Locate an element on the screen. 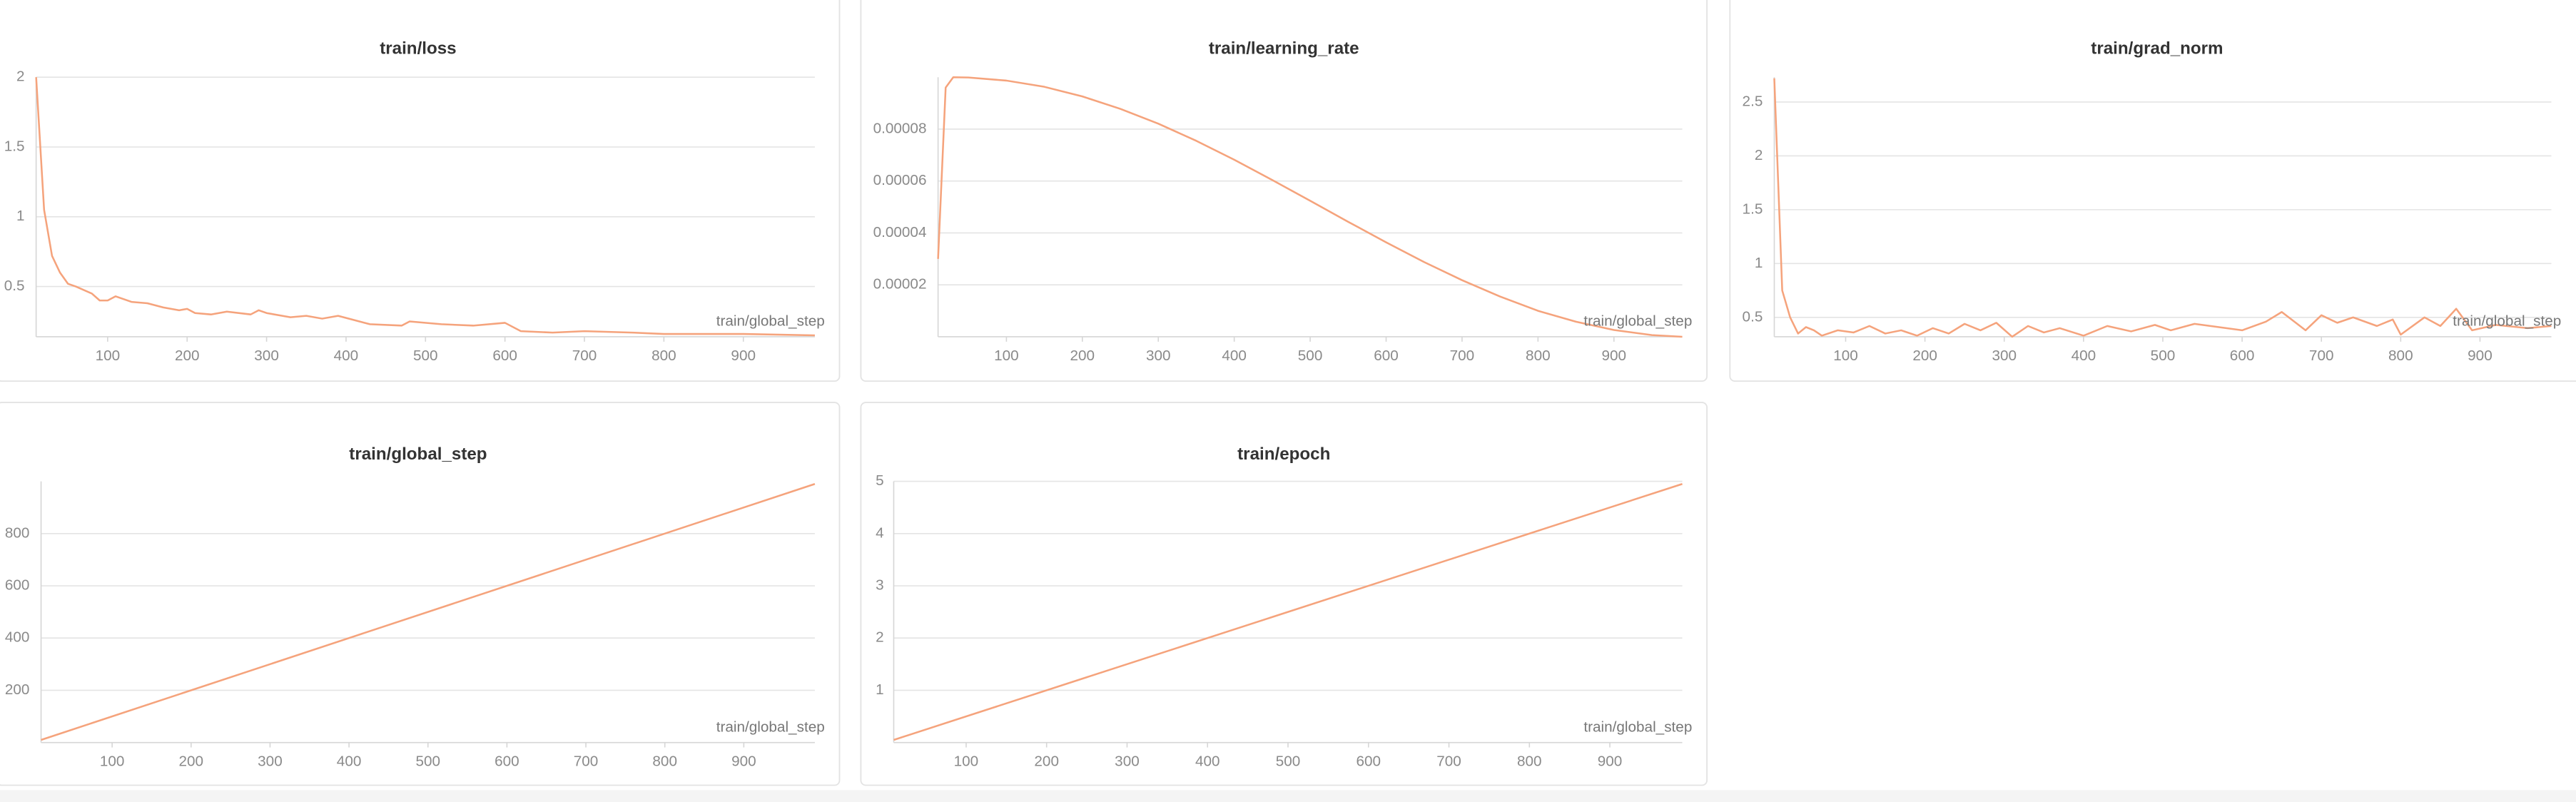 Image resolution: width=2576 pixels, height=802 pixels. y-tick-label: 0.00002 is located at coordinates (900, 284).